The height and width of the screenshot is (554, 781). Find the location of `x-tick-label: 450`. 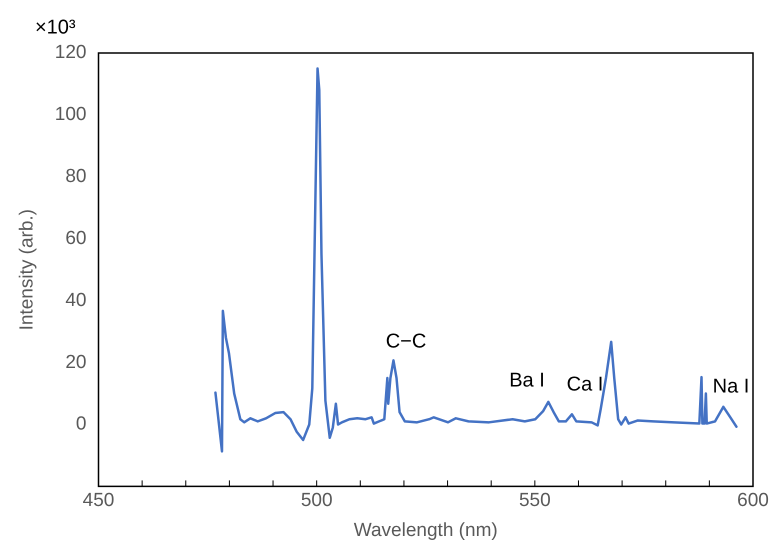

x-tick-label: 450 is located at coordinates (98, 501).